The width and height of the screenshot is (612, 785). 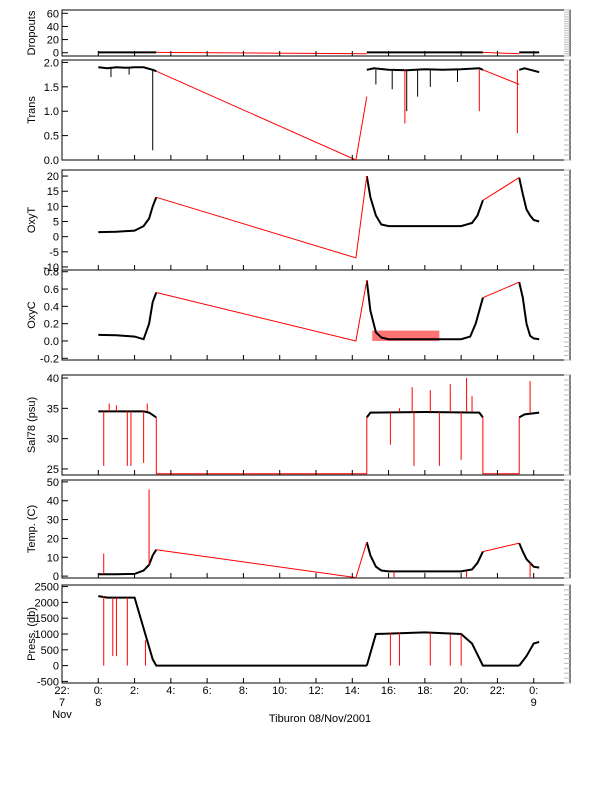 What do you see at coordinates (388, 691) in the screenshot?
I see `x-tick-label: 16:` at bounding box center [388, 691].